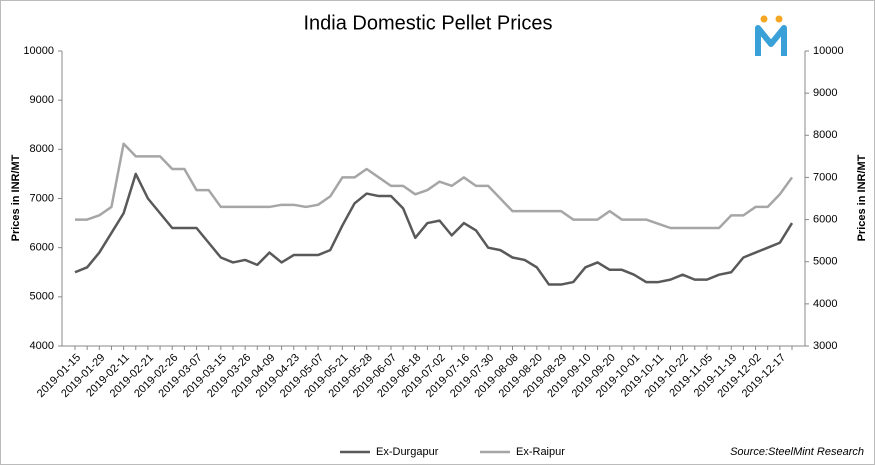  What do you see at coordinates (42, 346) in the screenshot?
I see `y-tick-label: 4000` at bounding box center [42, 346].